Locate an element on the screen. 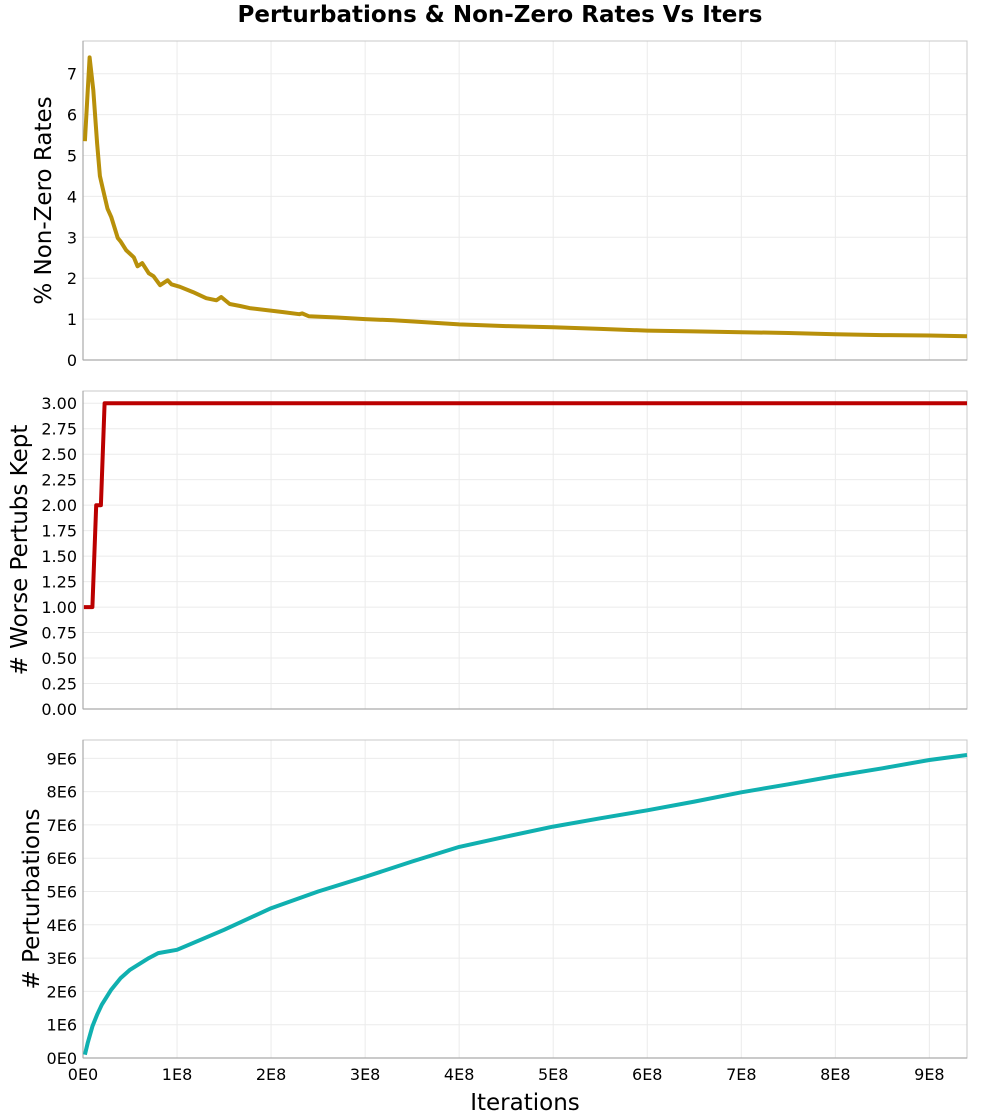 This screenshot has width=1000, height=1120. y-tick-label: 2.00 is located at coordinates (59, 505).